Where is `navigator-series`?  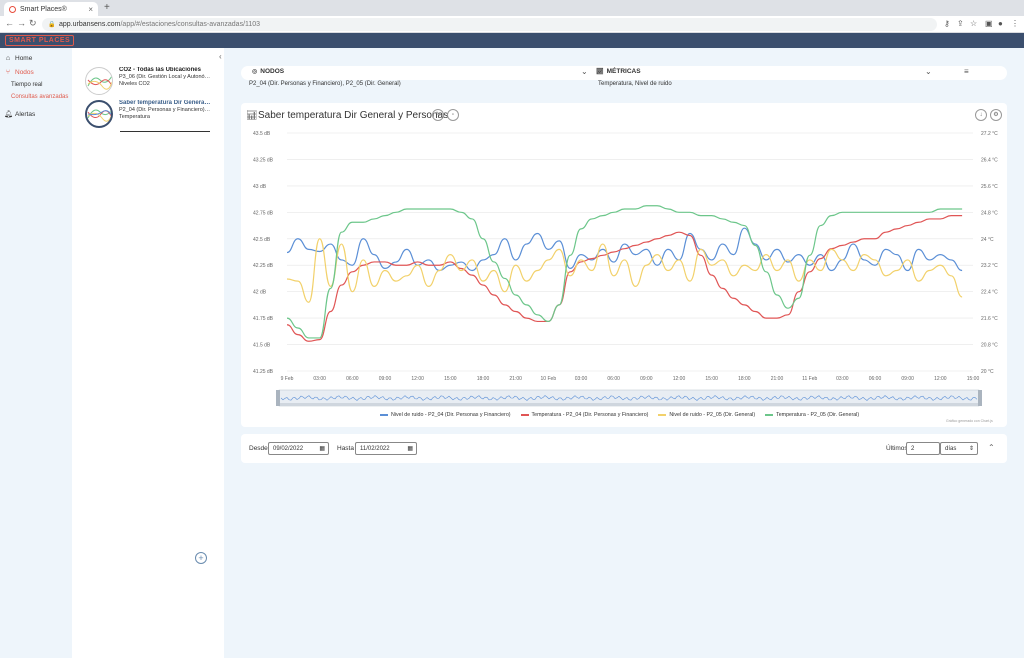
navigator-series is located at coordinates (629, 398).